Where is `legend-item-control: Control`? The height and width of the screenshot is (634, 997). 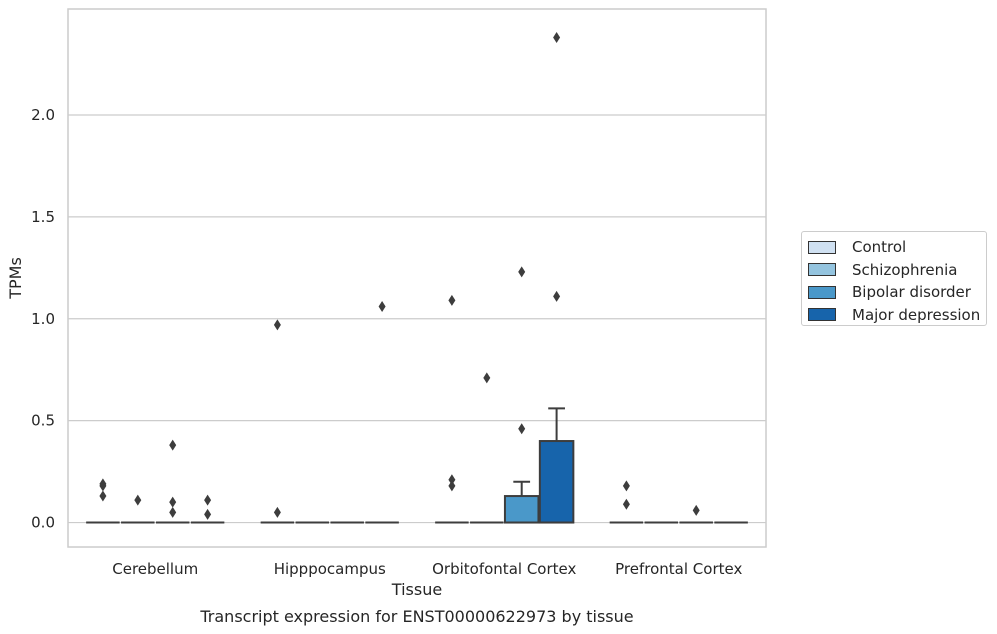 legend-item-control: Control is located at coordinates (897, 247).